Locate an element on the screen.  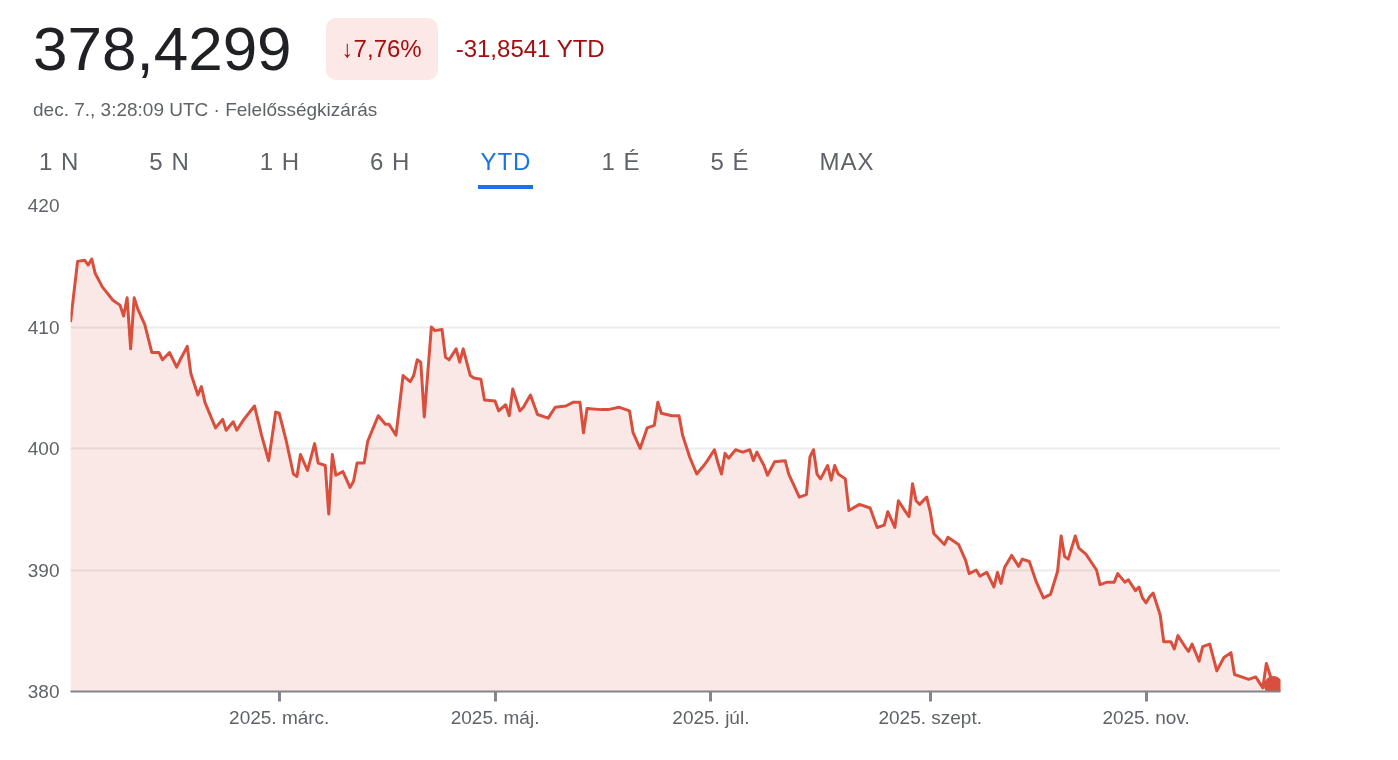
text: 1 N is located at coordinates (59, 161).